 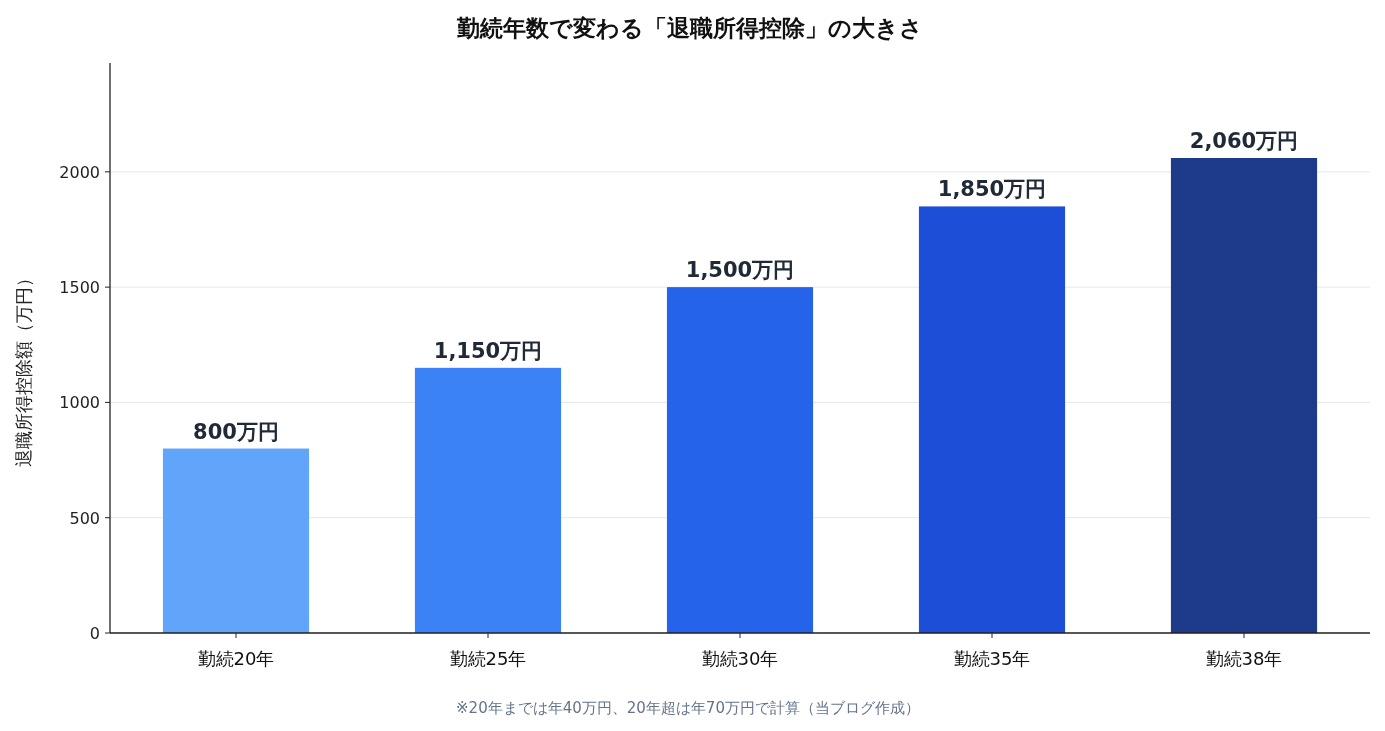 I want to click on x-tick-label: 勤続35年, so click(x=992, y=658).